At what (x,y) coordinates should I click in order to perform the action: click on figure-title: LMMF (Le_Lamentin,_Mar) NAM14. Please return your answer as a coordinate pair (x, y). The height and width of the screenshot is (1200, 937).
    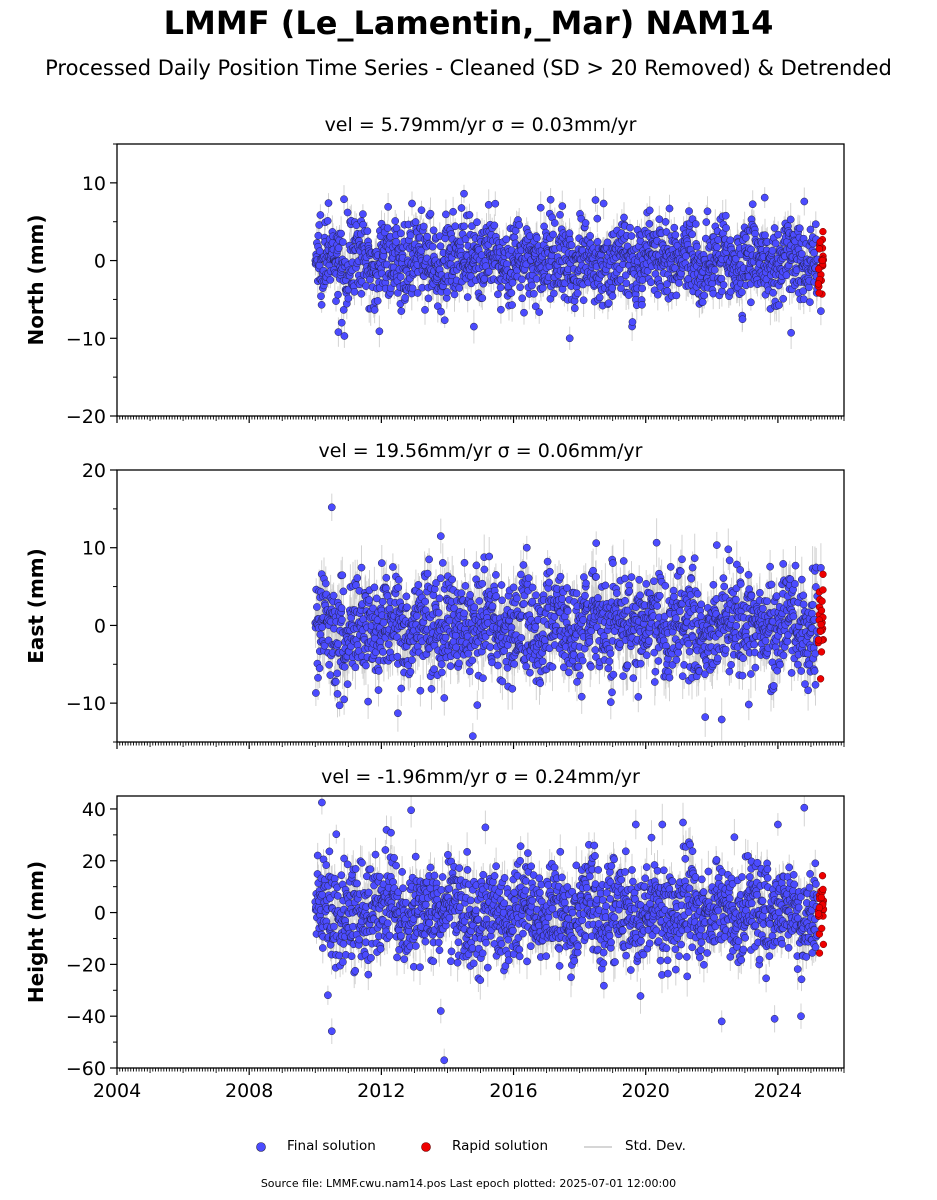
    Looking at the image, I should click on (468, 23).